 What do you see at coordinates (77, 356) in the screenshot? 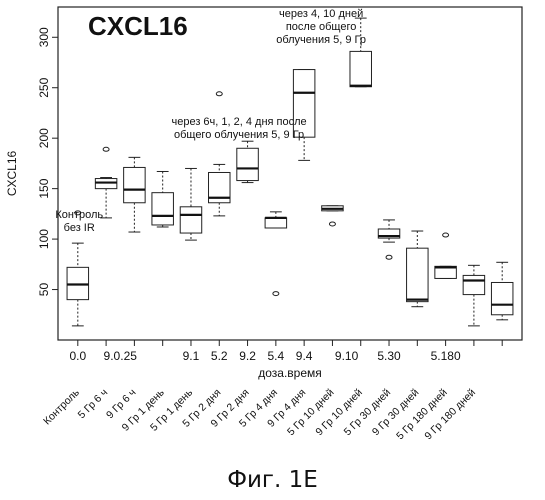
I see `x-group-label: 0.0` at bounding box center [77, 356].